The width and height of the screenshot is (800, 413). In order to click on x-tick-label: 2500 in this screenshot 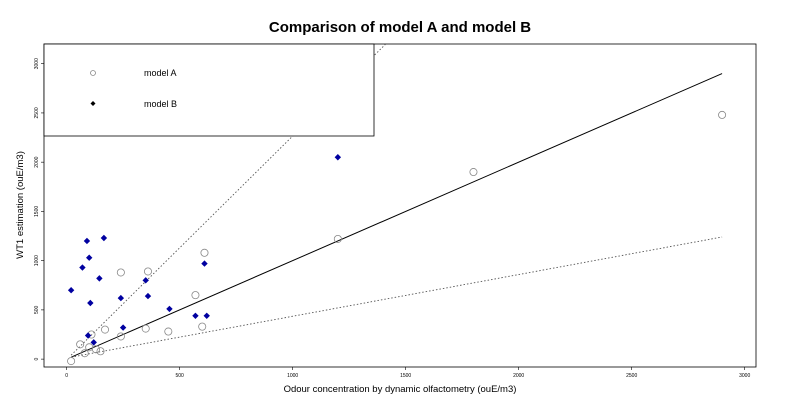, I will do `click(631, 376)`.